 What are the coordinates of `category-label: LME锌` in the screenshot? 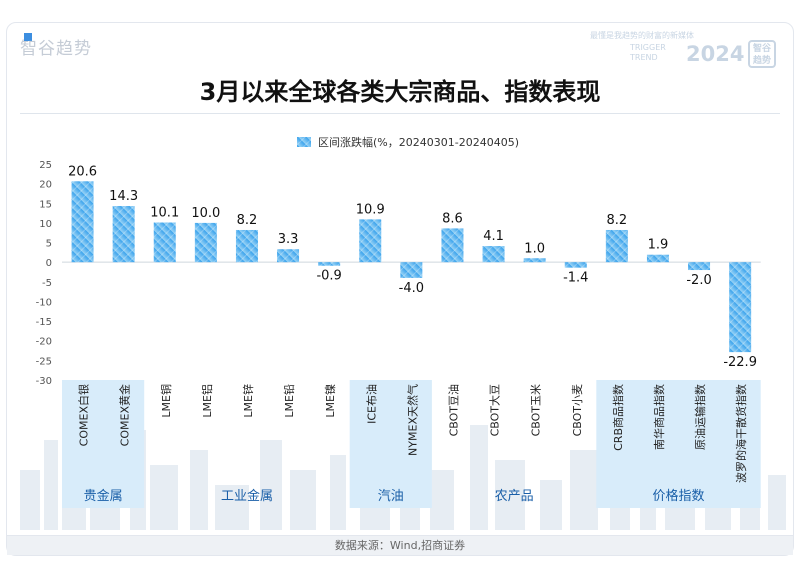 It's located at (248, 401).